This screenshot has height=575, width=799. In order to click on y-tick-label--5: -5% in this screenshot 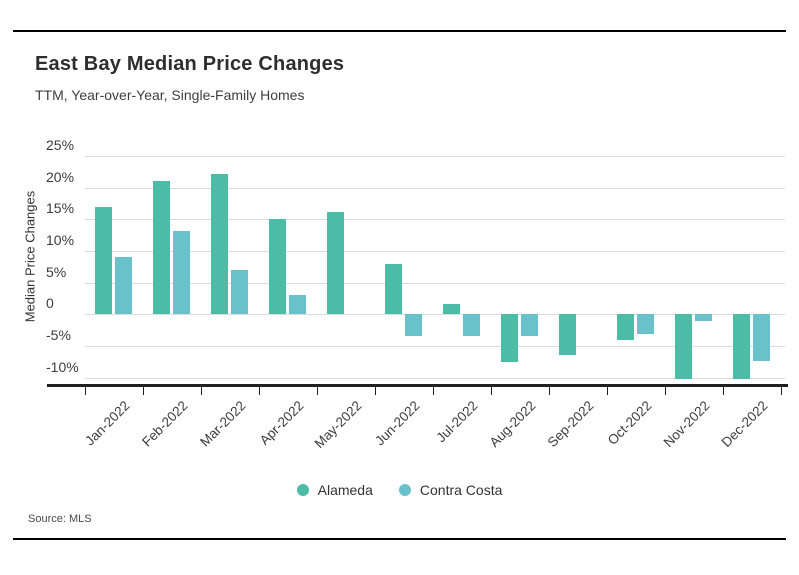, I will do `click(58, 334)`.